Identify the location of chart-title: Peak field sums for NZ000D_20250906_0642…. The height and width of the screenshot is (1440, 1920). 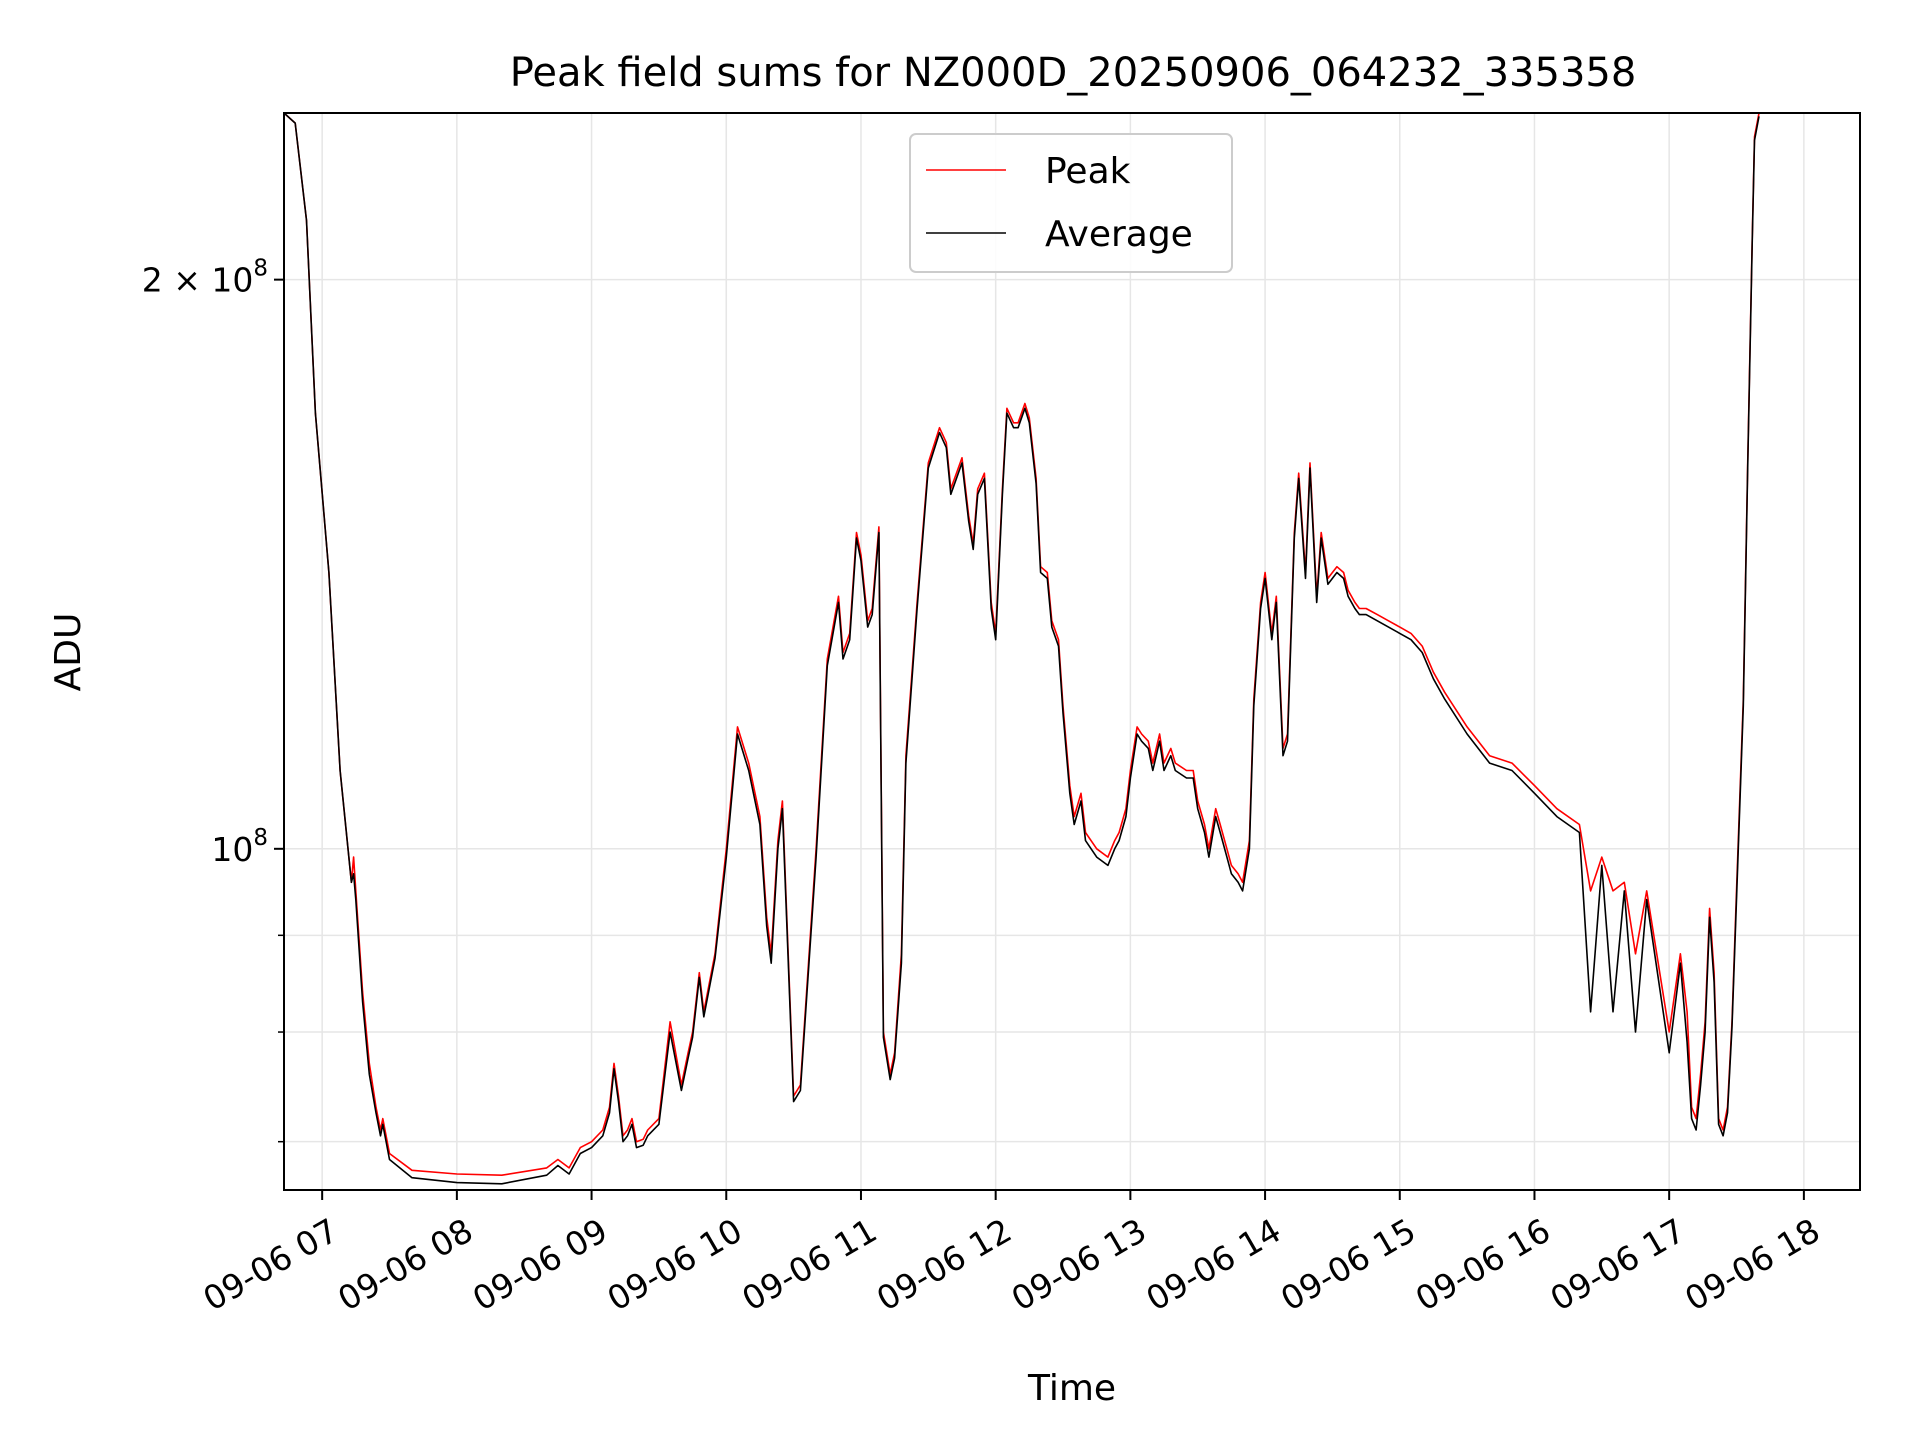
(1073, 73).